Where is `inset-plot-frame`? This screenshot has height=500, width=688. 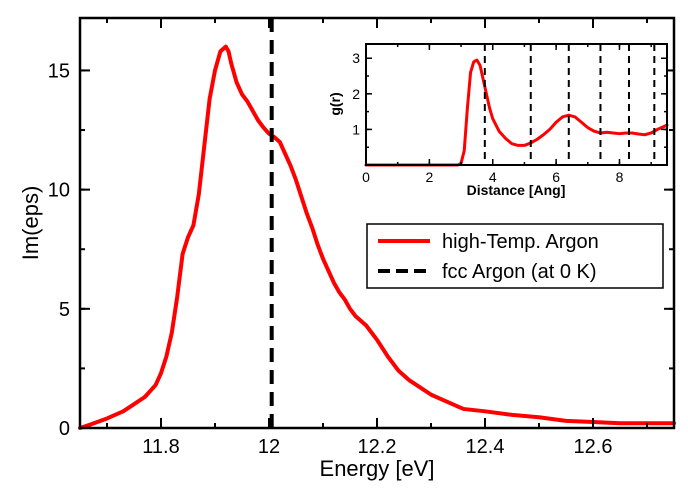 inset-plot-frame is located at coordinates (516, 104).